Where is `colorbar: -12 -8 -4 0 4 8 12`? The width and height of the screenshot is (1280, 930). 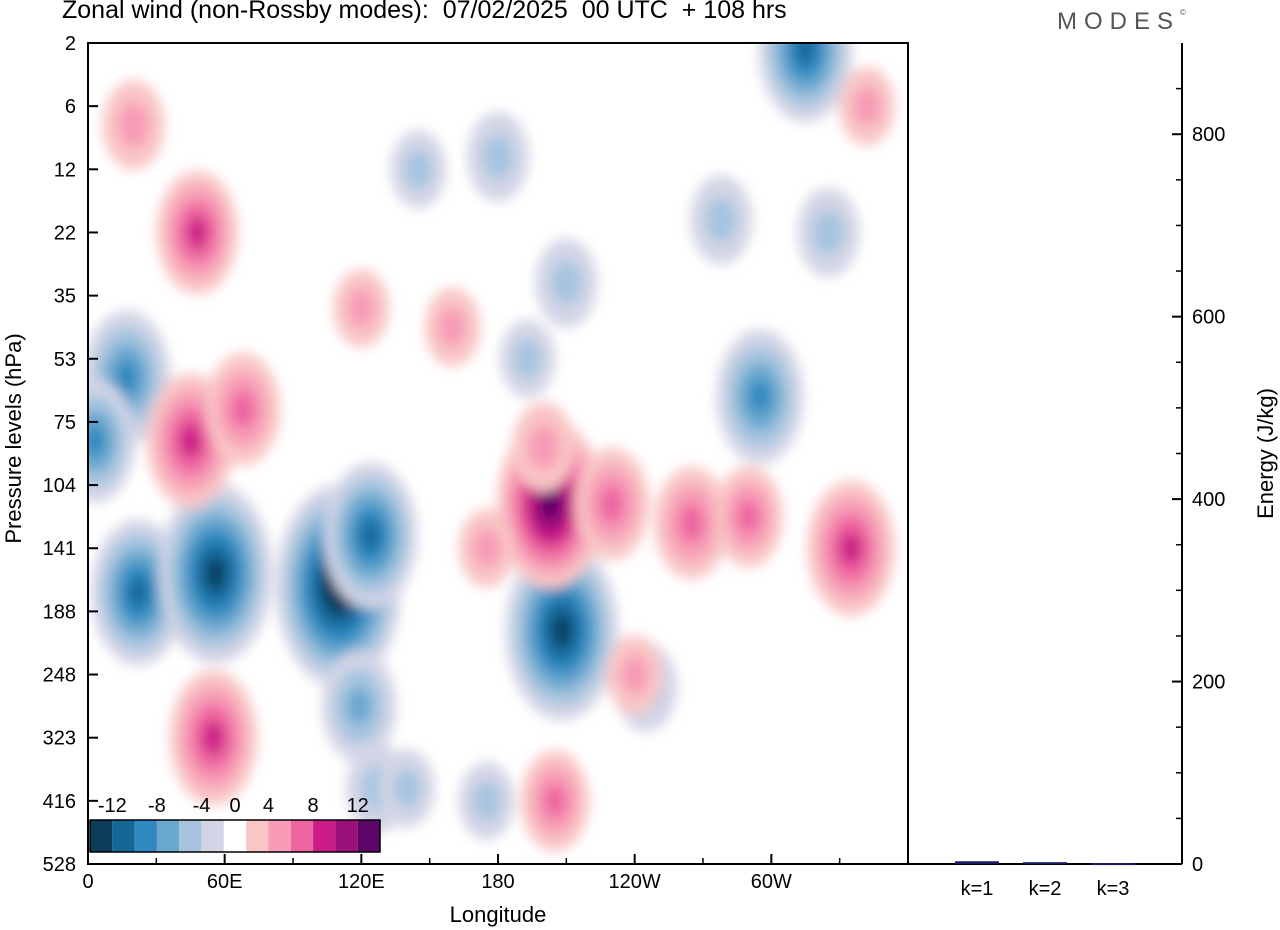
colorbar: -12 -8 -4 0 4 8 12 is located at coordinates (235, 824).